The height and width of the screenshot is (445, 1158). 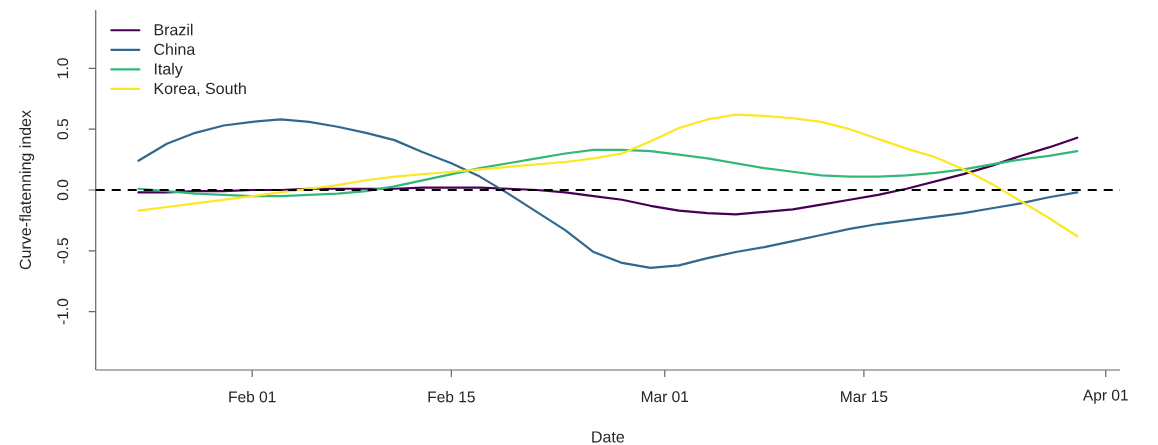 What do you see at coordinates (451, 396) in the screenshot?
I see `x-tick-label: Feb 15` at bounding box center [451, 396].